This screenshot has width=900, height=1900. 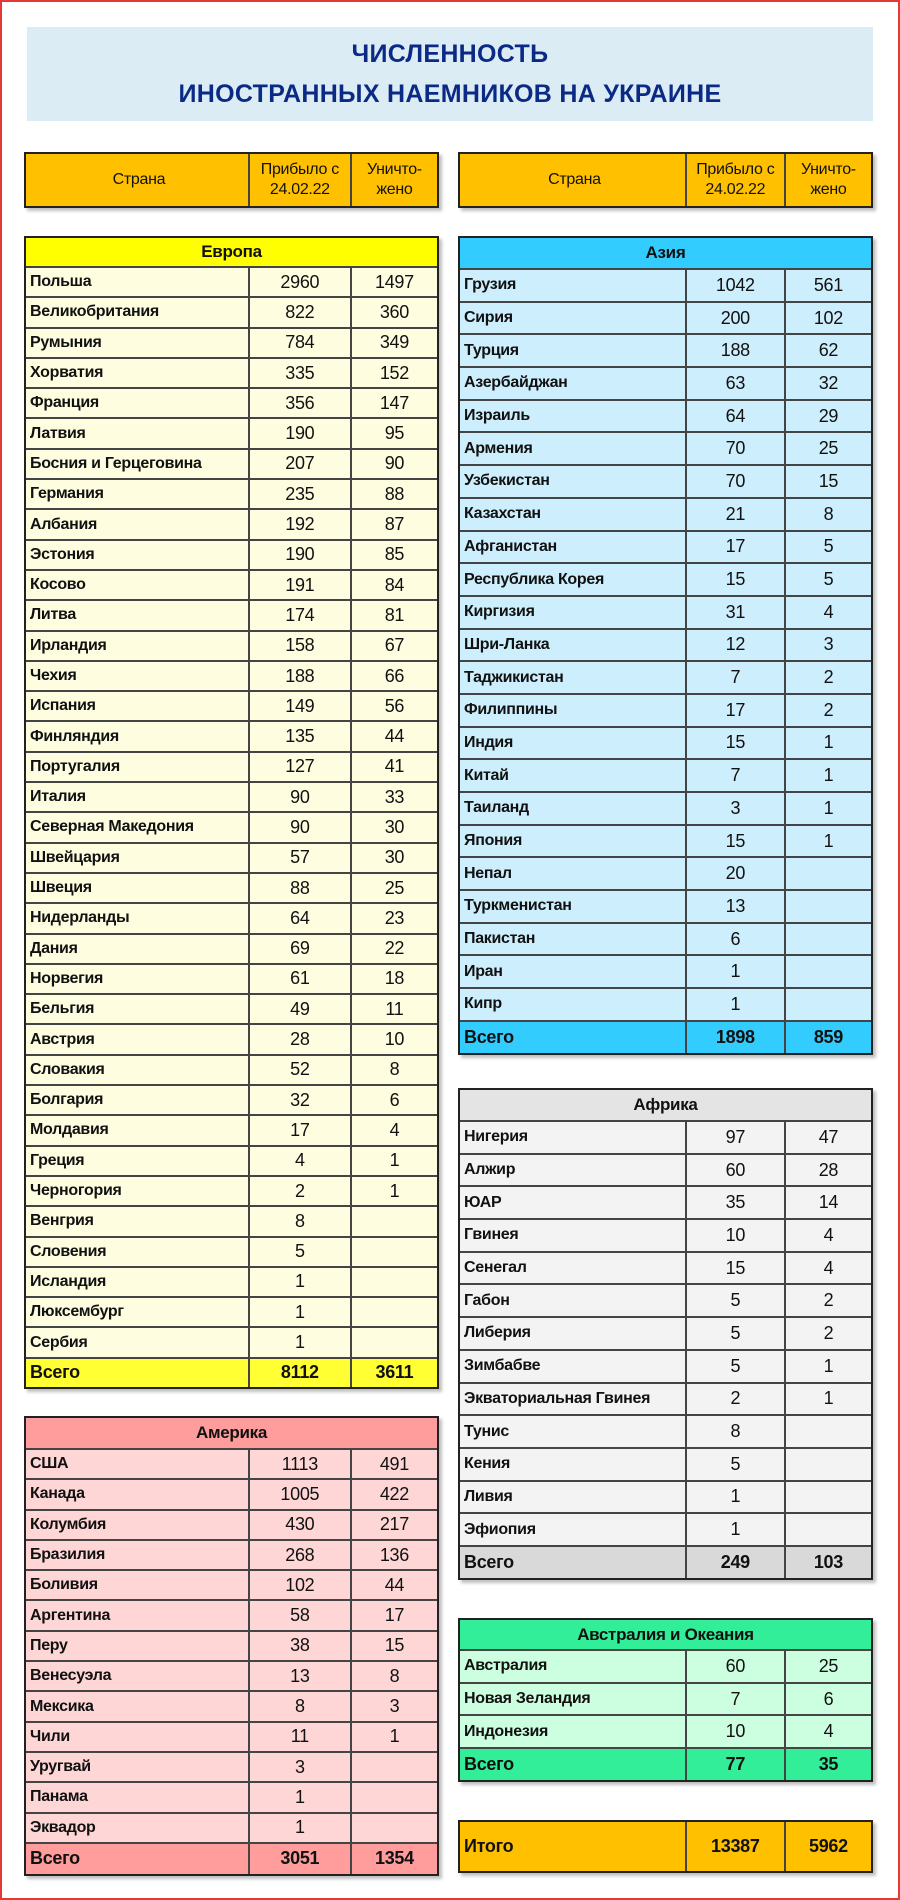 What do you see at coordinates (393, 827) in the screenshot?
I see `cell-destroyed: 30` at bounding box center [393, 827].